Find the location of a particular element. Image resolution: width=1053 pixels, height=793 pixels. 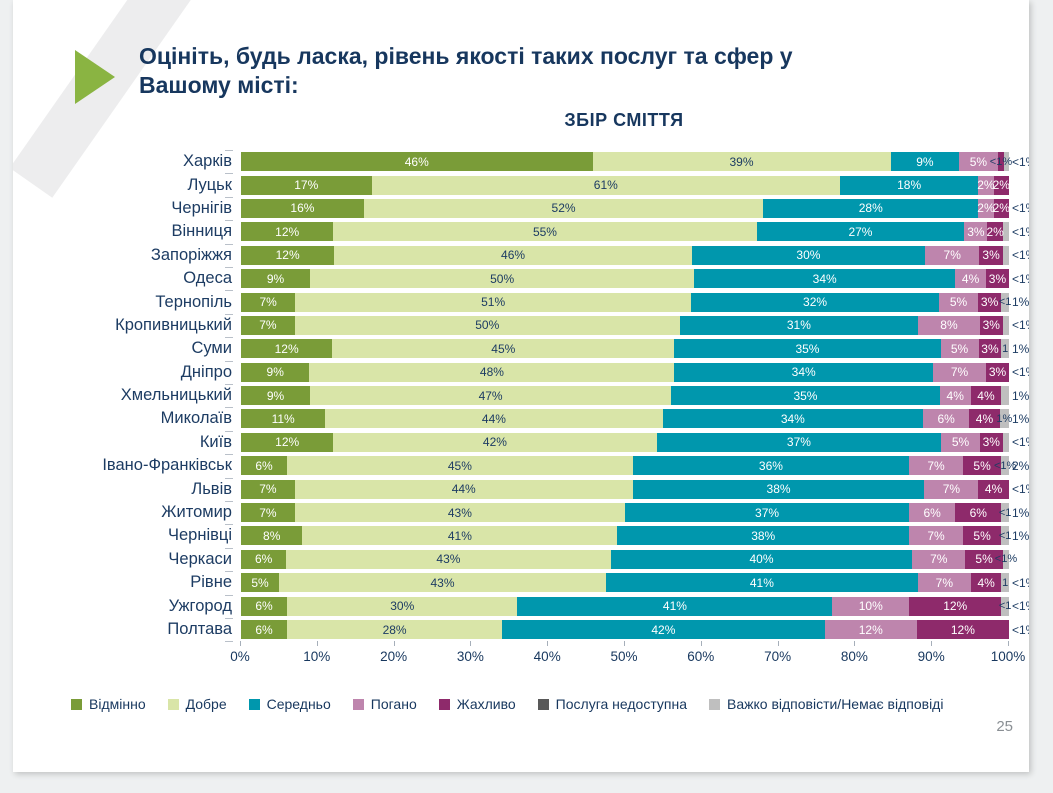

chart-title: ЗБІР СМІТТЯ is located at coordinates (624, 120).